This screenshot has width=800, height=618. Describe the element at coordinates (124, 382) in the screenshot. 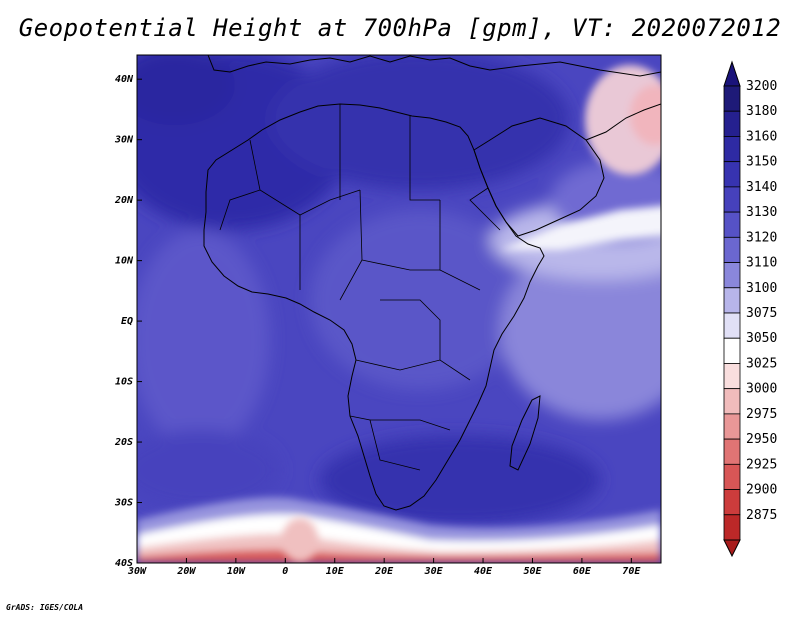

I see `y-tick-label: 10S` at that location.